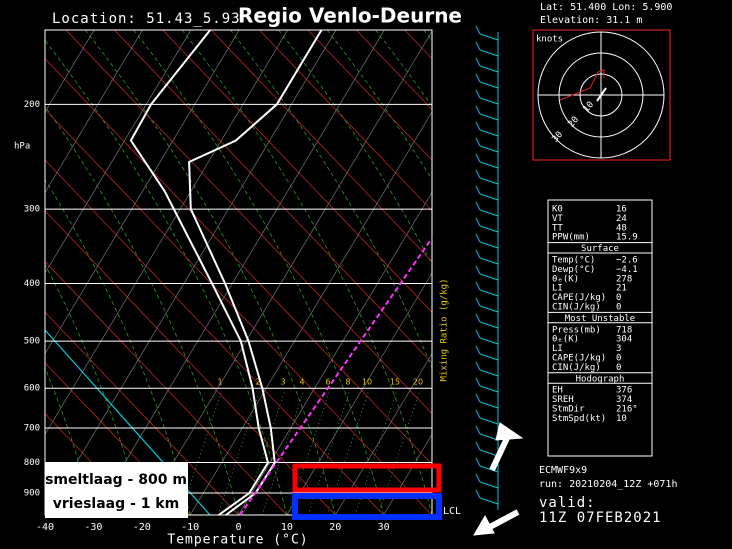  I want to click on x-tick-label: -20, so click(142, 527).